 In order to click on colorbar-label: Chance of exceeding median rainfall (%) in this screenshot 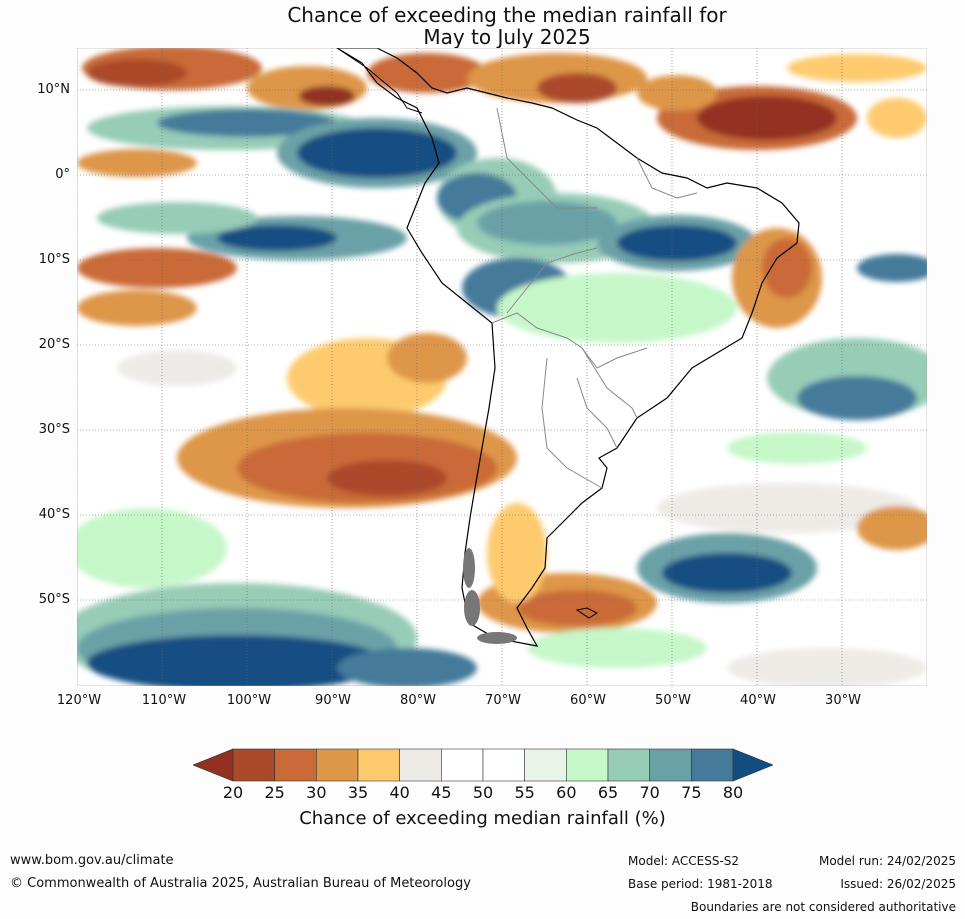, I will do `click(482, 818)`.